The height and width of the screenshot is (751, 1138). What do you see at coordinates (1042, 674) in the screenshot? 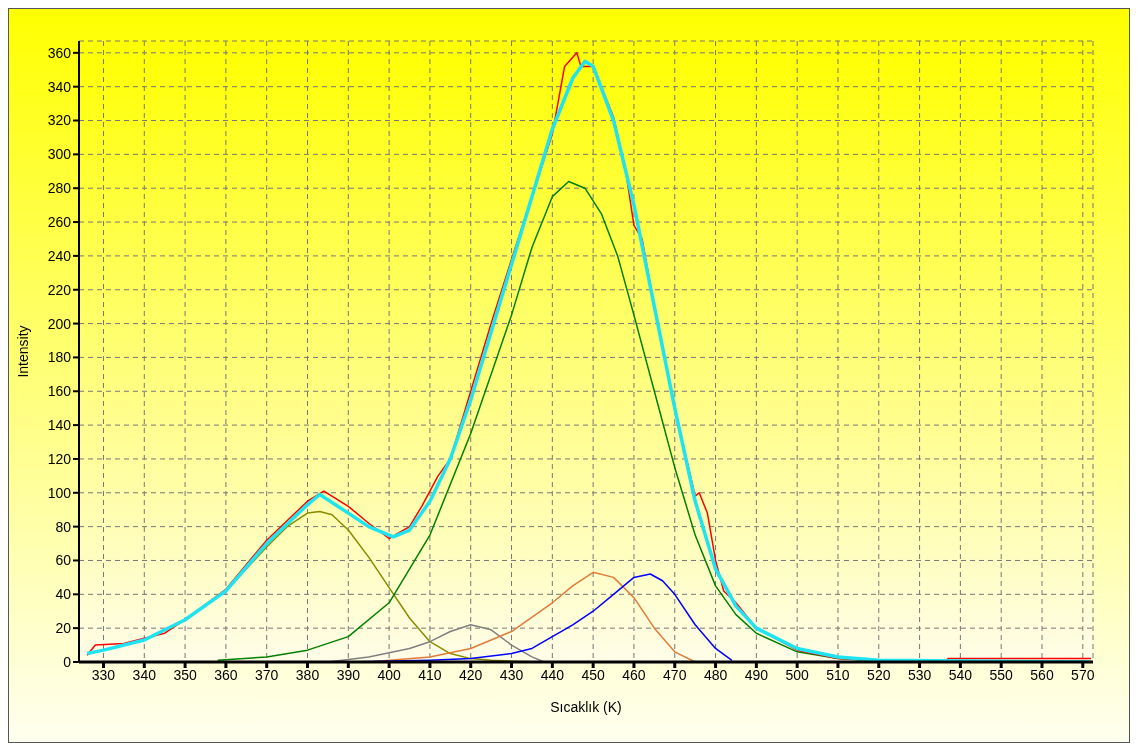
I see `x-tick-label: 560` at bounding box center [1042, 674].